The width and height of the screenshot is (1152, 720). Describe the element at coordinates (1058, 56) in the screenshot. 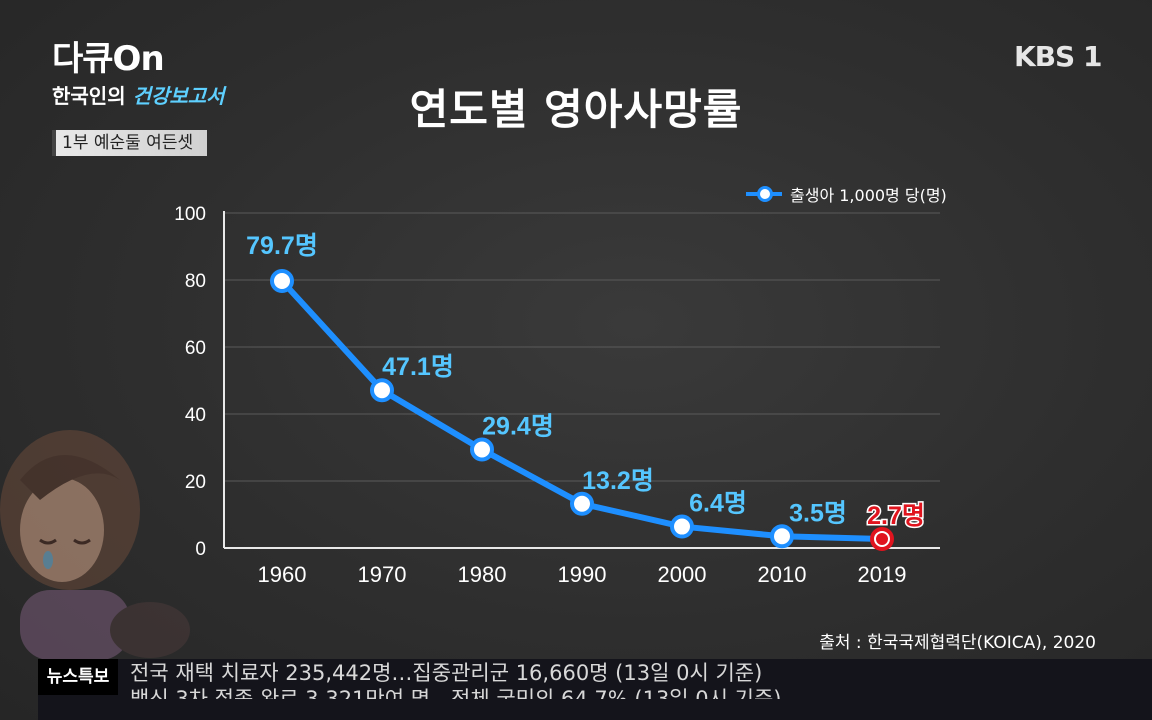

I see `broadcaster-logo: KBS 1` at that location.